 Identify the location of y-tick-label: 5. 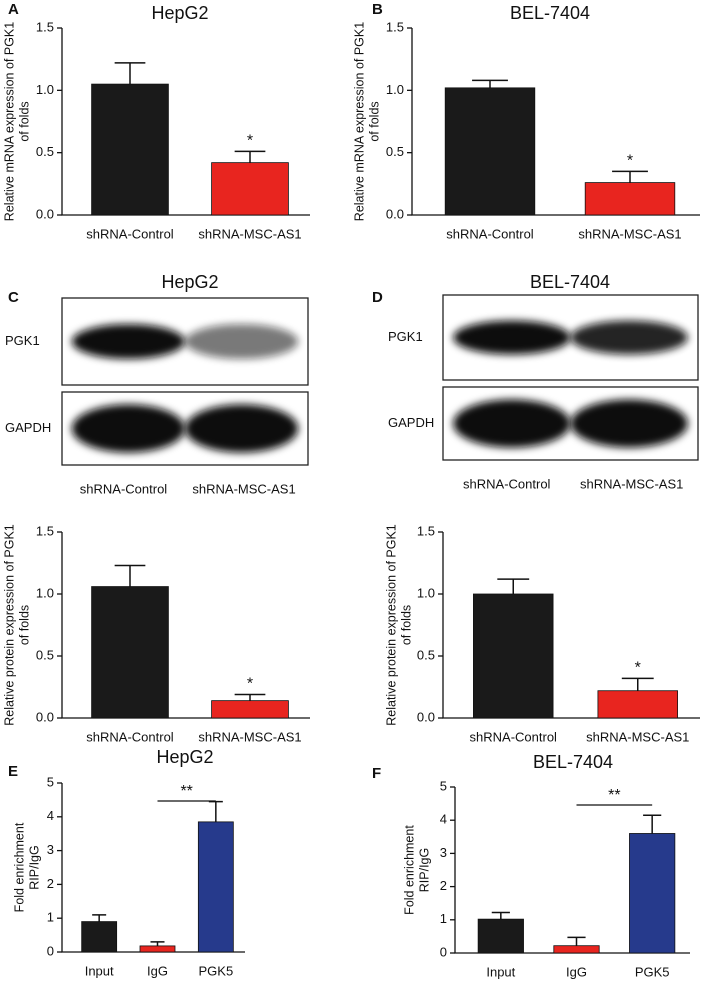
(443, 785).